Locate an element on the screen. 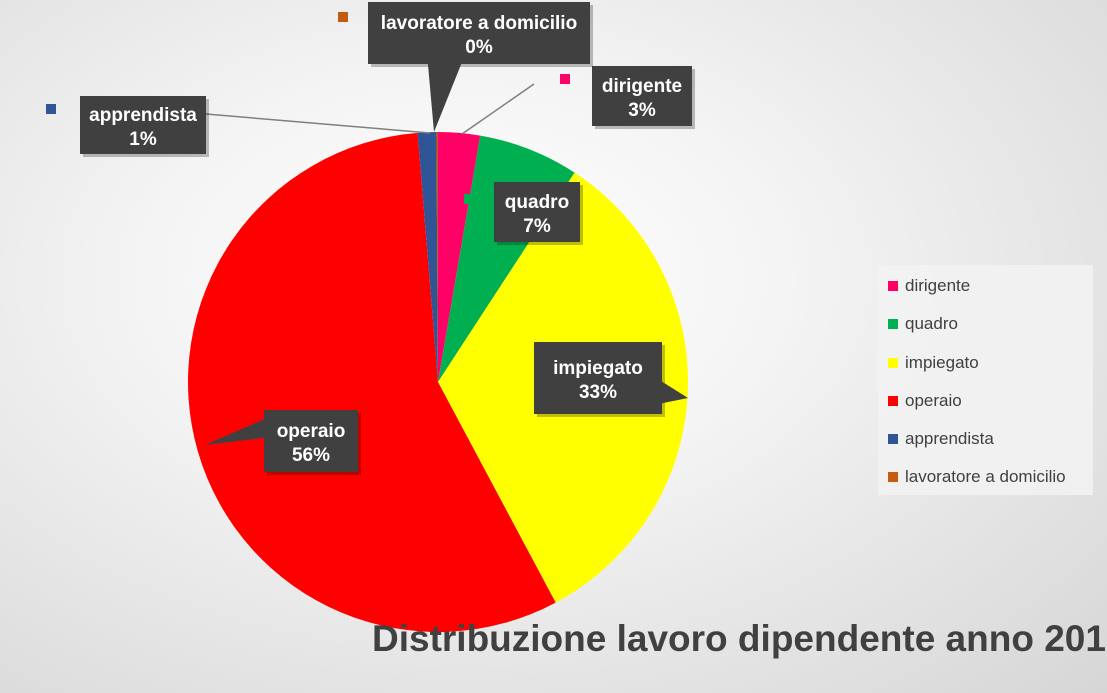  legend-swatch-operaio is located at coordinates (893, 401).